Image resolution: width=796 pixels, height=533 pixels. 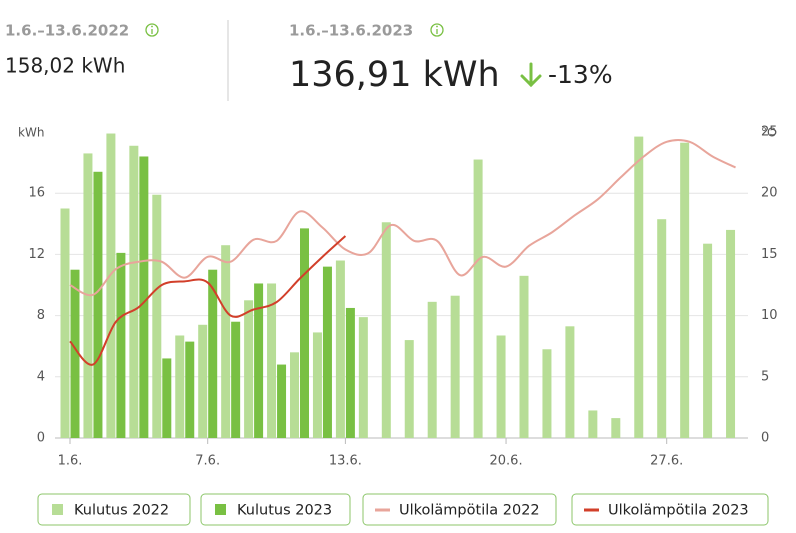 What do you see at coordinates (769, 315) in the screenshot?
I see `y2-tick-label: 10` at bounding box center [769, 315].